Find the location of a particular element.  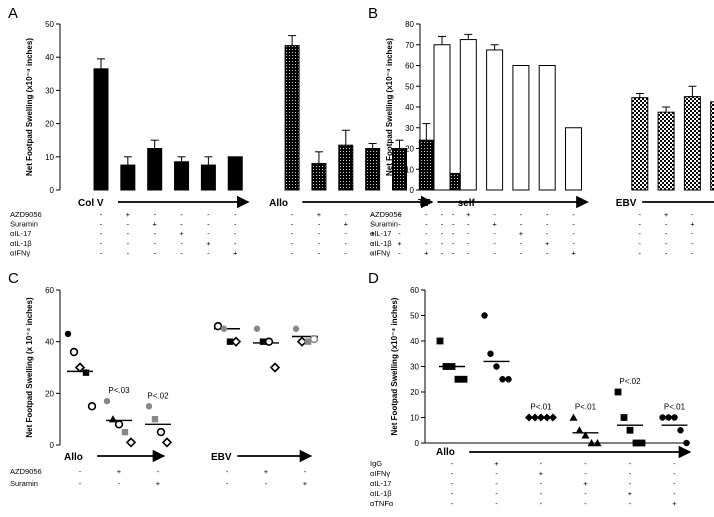

panel-b-table-row-label: αIL-17 is located at coordinates (380, 233).